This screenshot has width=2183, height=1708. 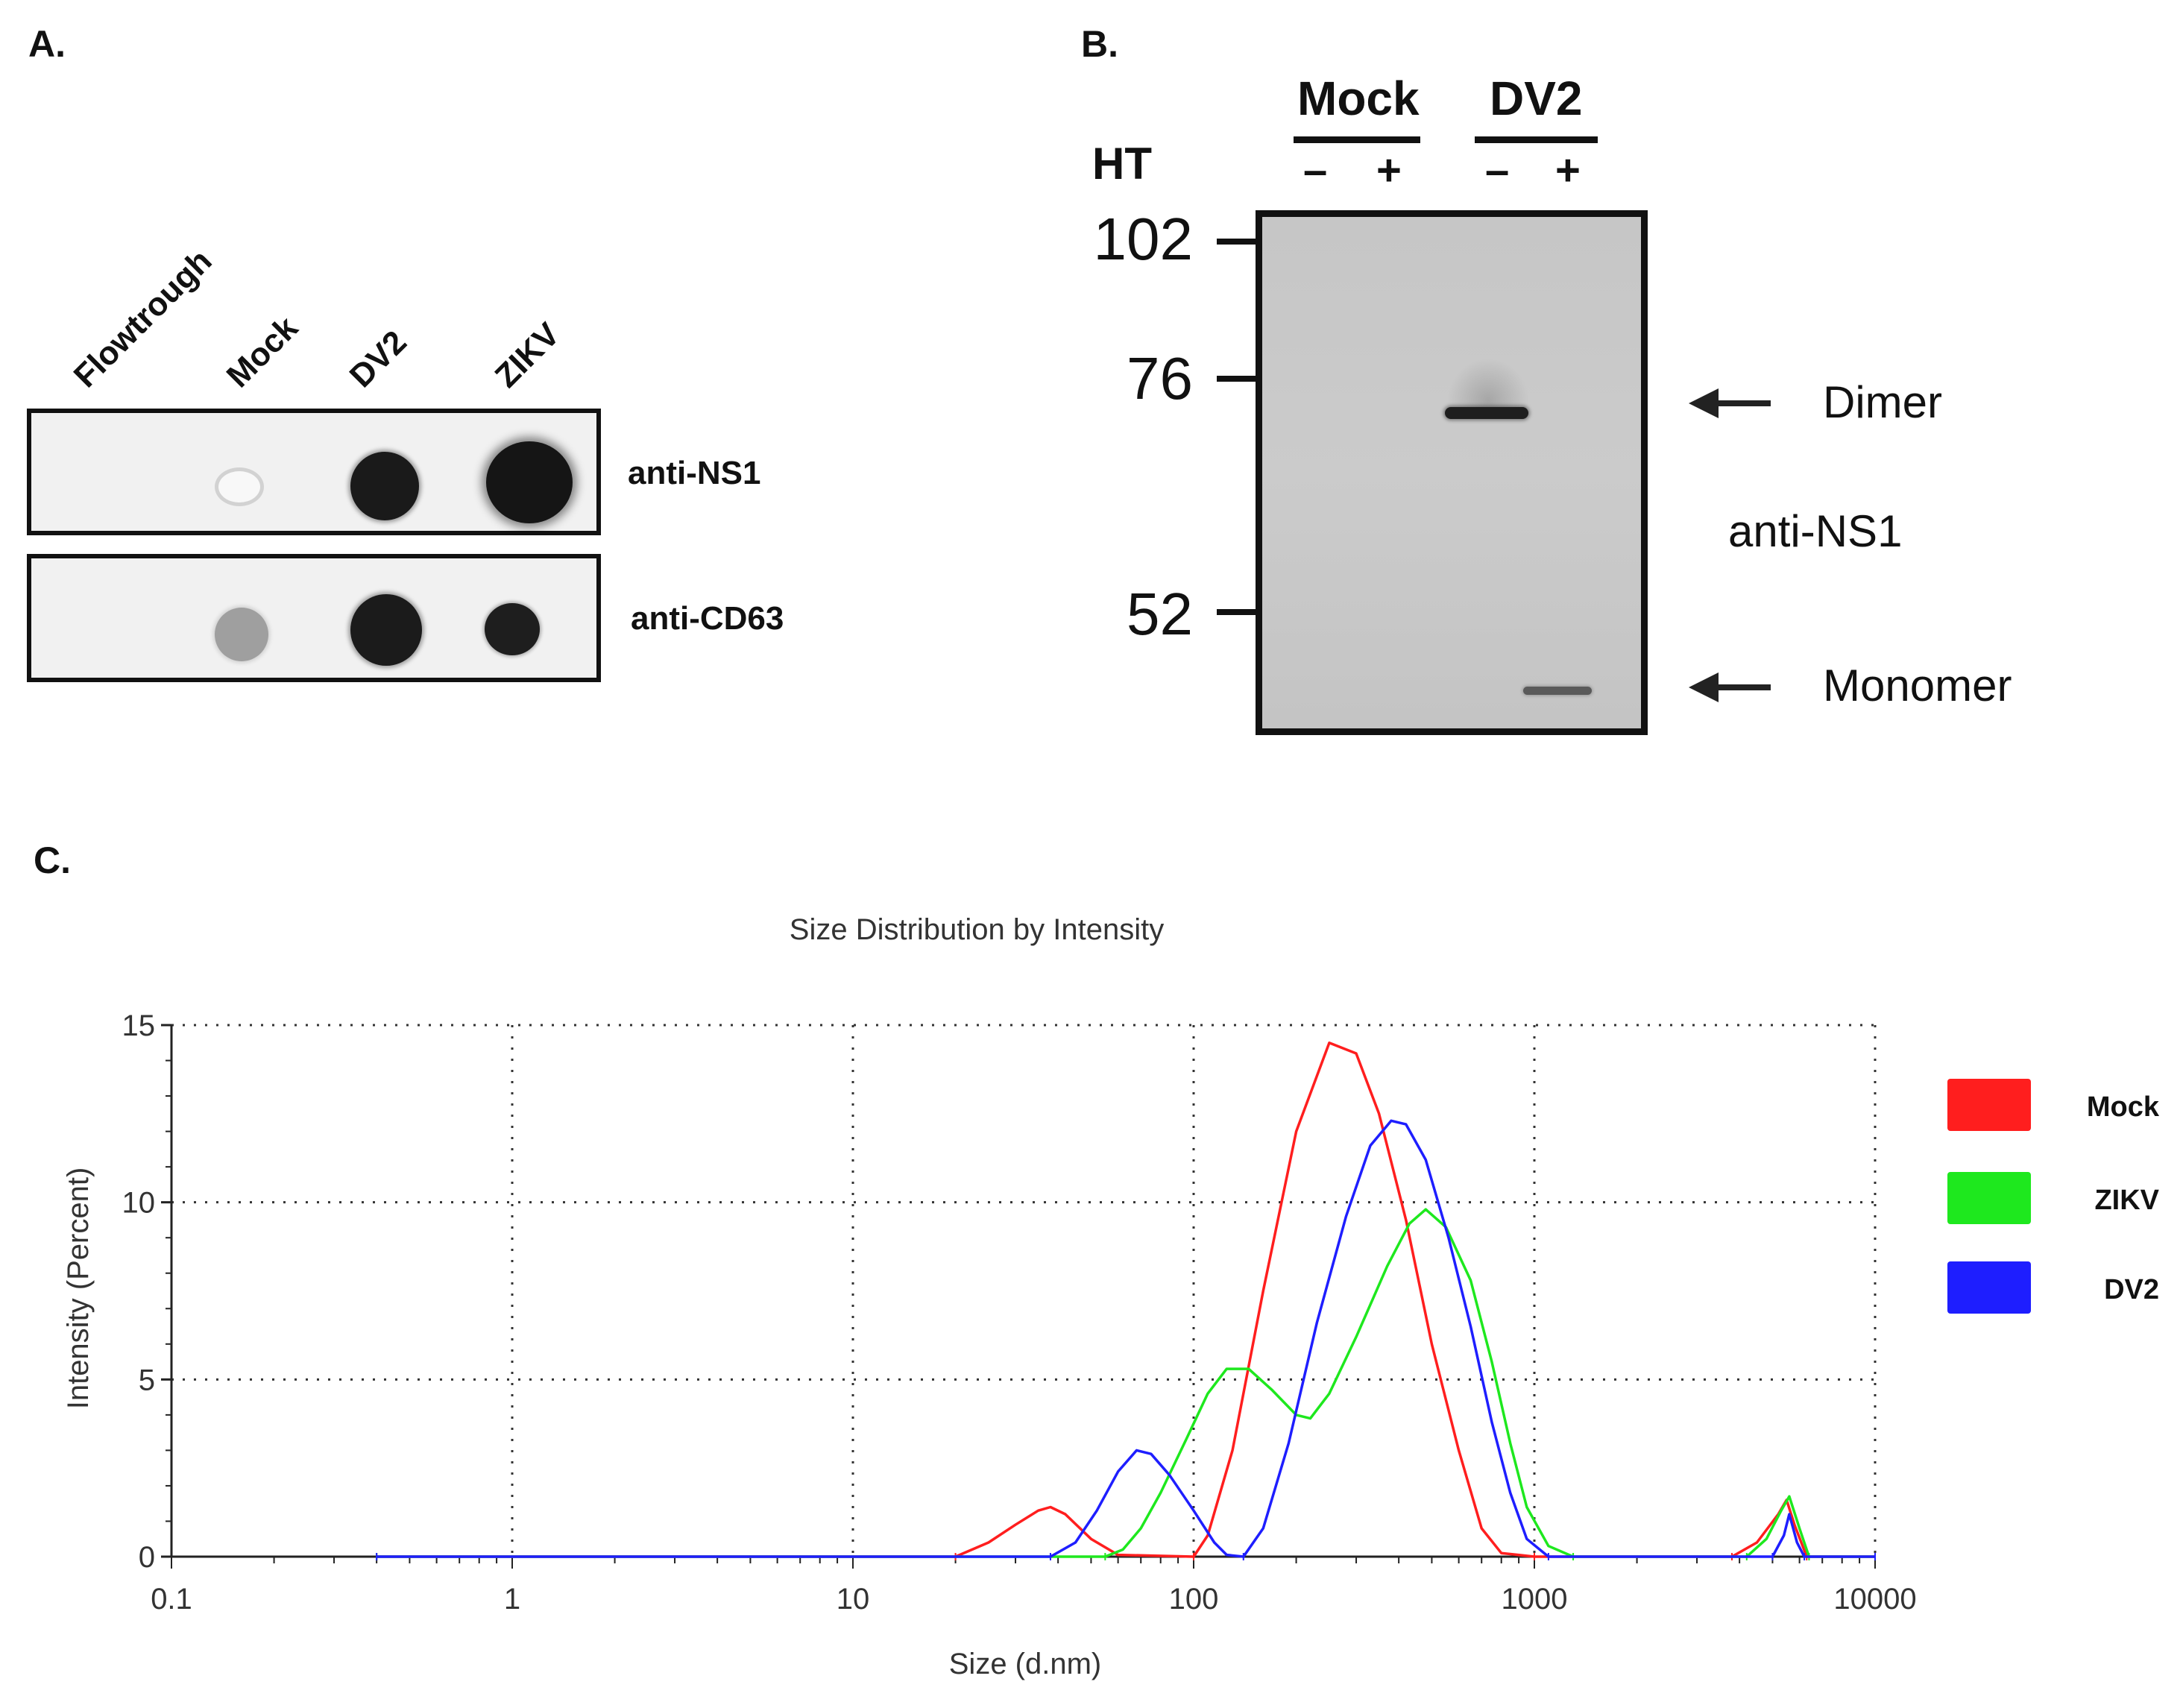 I want to click on y-tick-label: 0, so click(x=147, y=1557).